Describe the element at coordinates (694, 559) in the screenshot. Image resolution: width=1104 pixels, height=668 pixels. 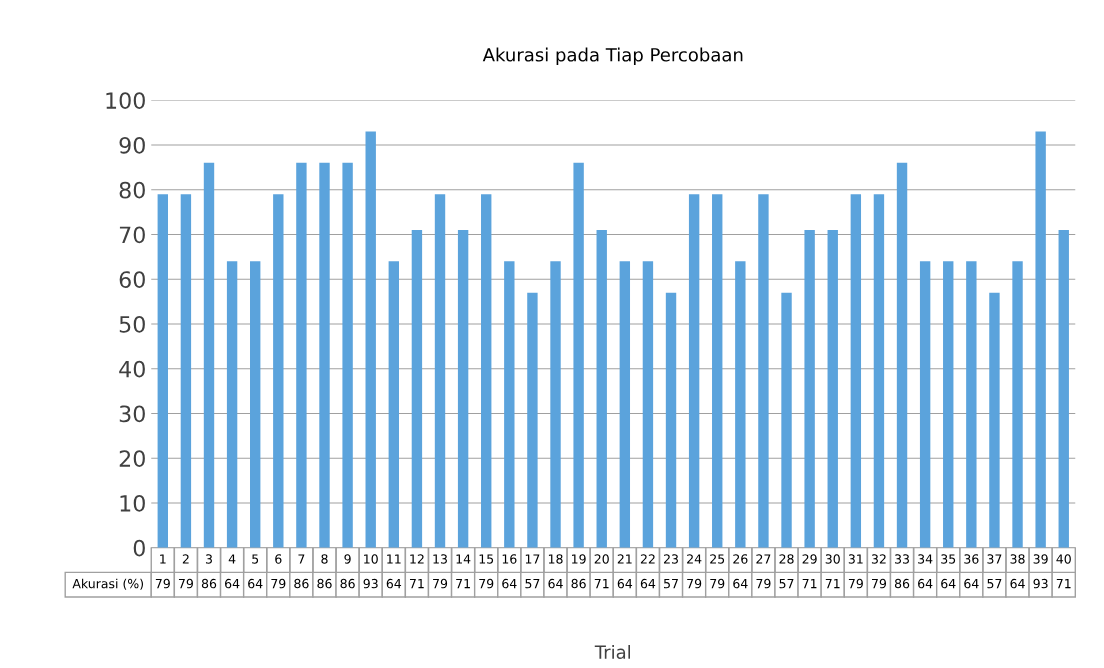
I see `x-tick-label: 24` at that location.